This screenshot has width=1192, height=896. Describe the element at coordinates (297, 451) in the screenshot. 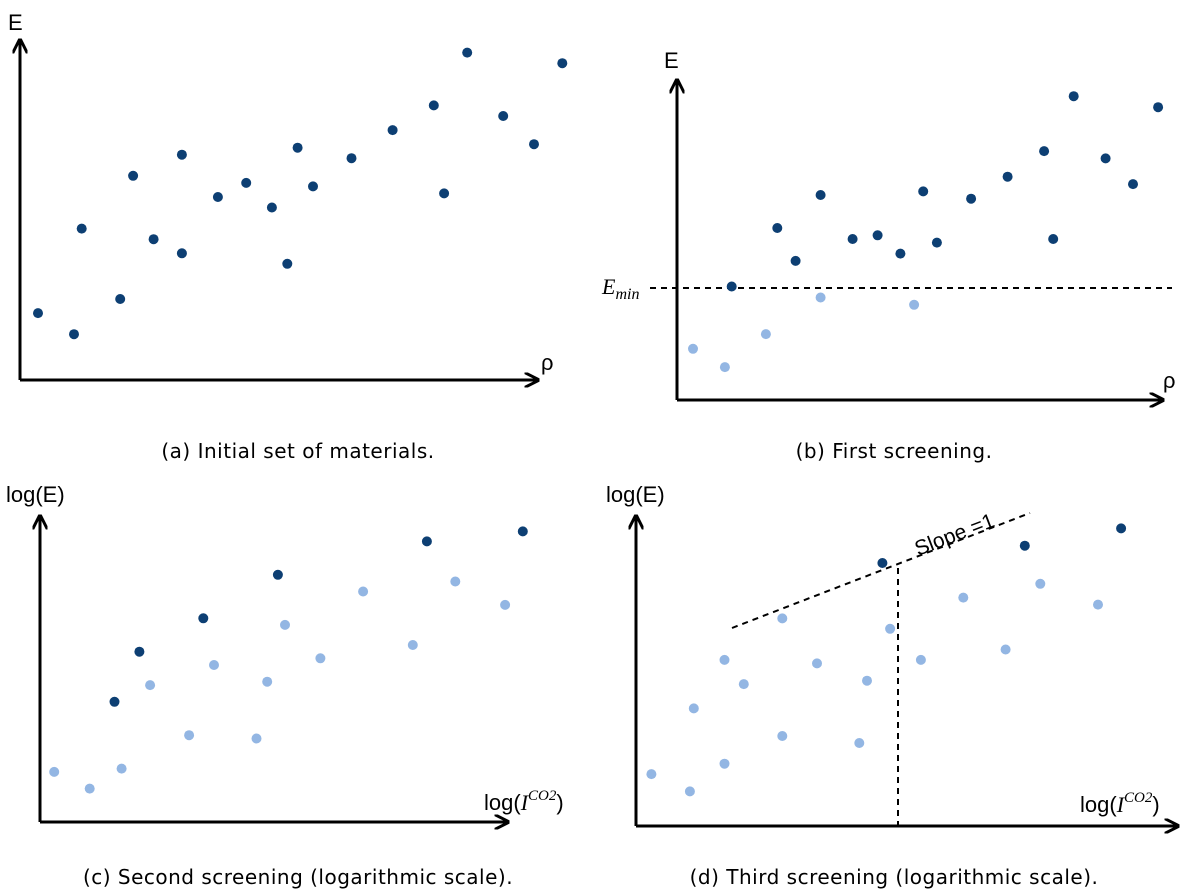

I see `panel-a-caption: (a) Initial set of materials.` at that location.